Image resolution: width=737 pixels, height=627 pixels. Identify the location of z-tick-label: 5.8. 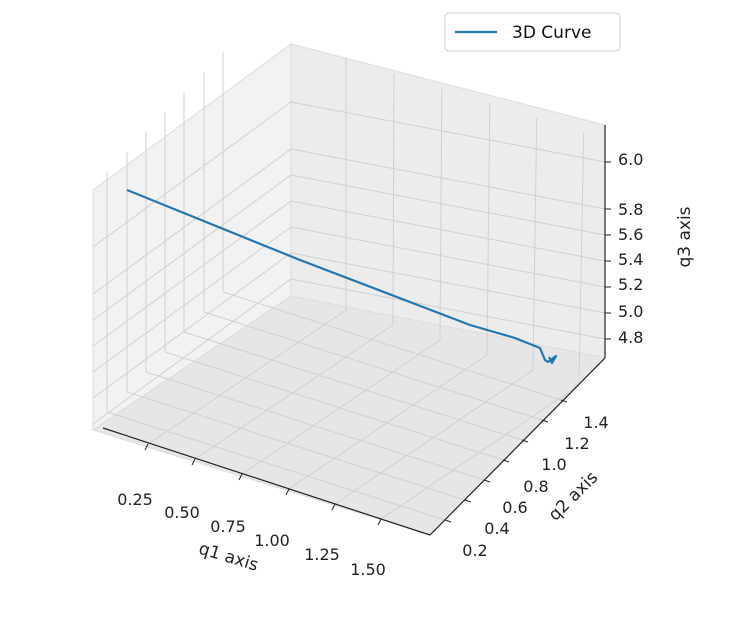
(630, 209).